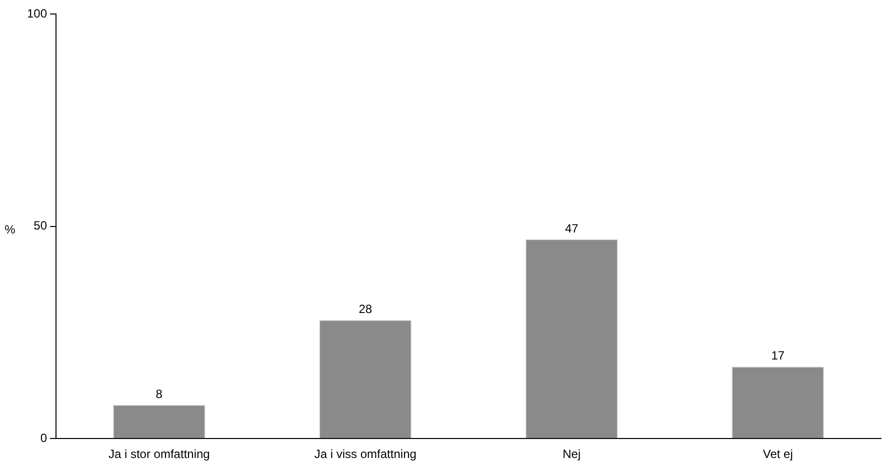  I want to click on y-axis-title: %, so click(10, 229).